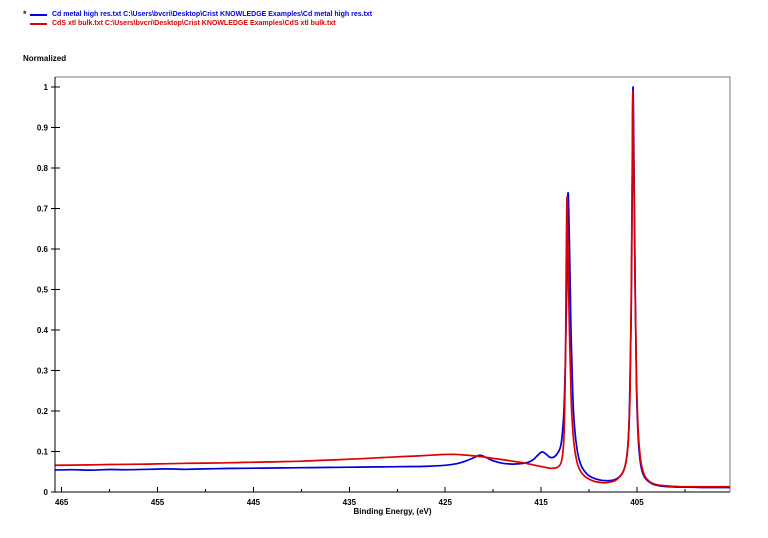 This screenshot has width=768, height=538. Describe the element at coordinates (541, 502) in the screenshot. I see `x-tick-label: 415` at that location.